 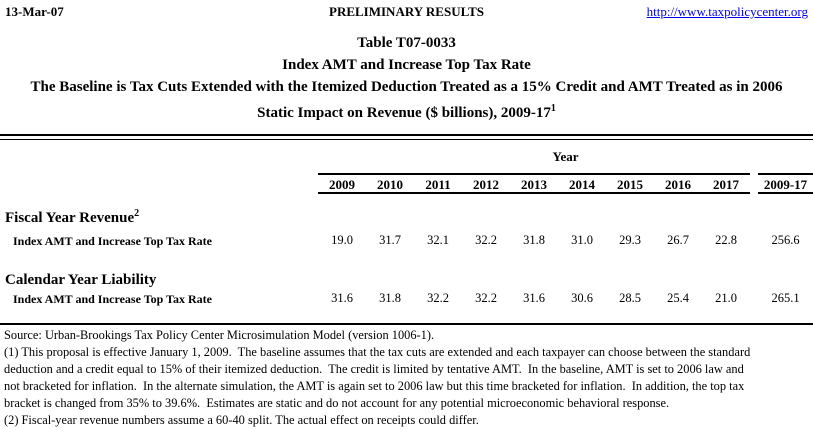 I want to click on year-column-header: 2010, so click(x=390, y=184).